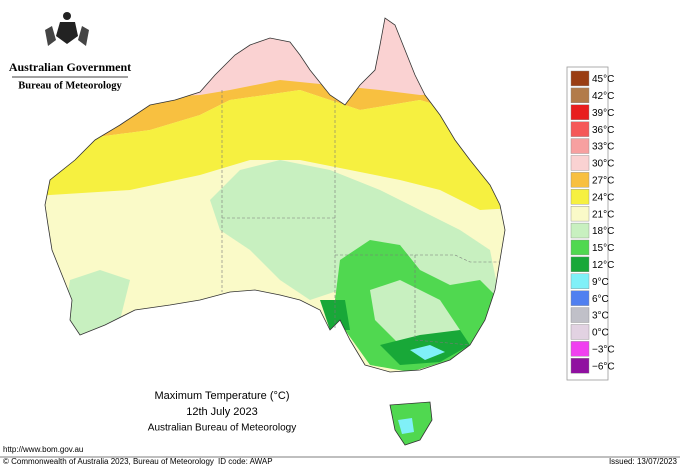  Describe the element at coordinates (67, 29) in the screenshot. I see `logo` at that location.